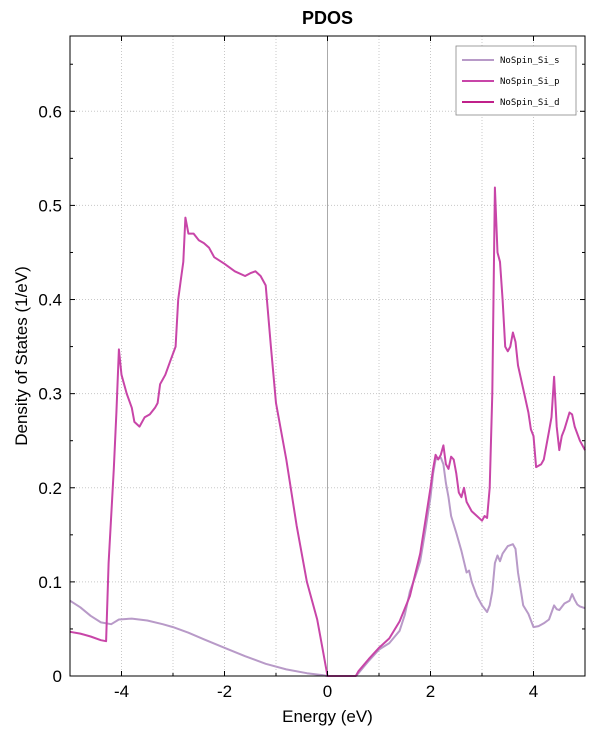  I want to click on y-tick-label: 0.1, so click(50, 582).